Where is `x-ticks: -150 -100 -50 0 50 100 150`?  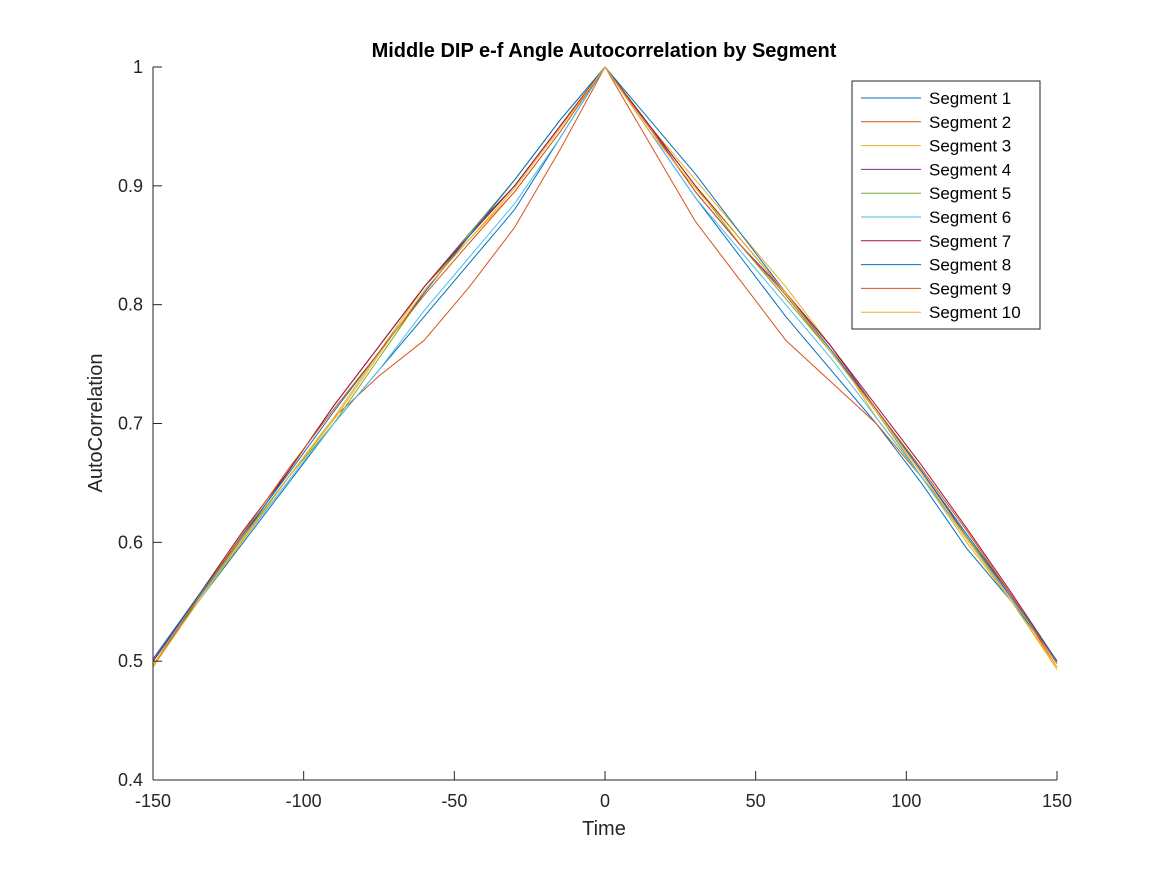 x-ticks: -150 -100 -50 0 50 100 150 is located at coordinates (603, 791).